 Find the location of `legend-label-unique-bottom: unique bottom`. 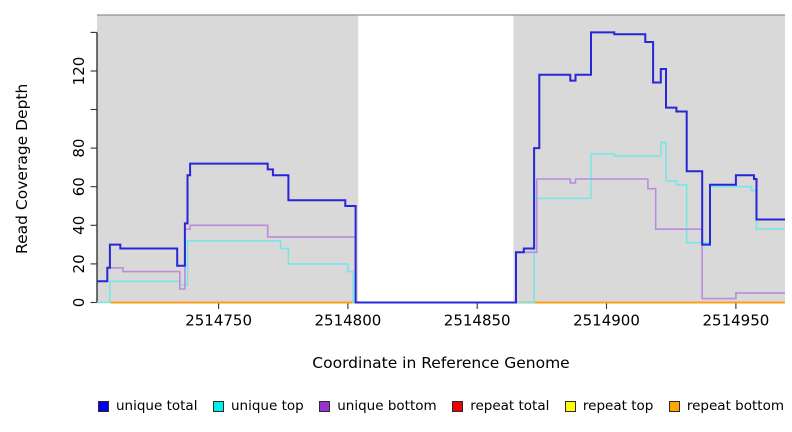

legend-label-unique-bottom: unique bottom is located at coordinates (387, 406).